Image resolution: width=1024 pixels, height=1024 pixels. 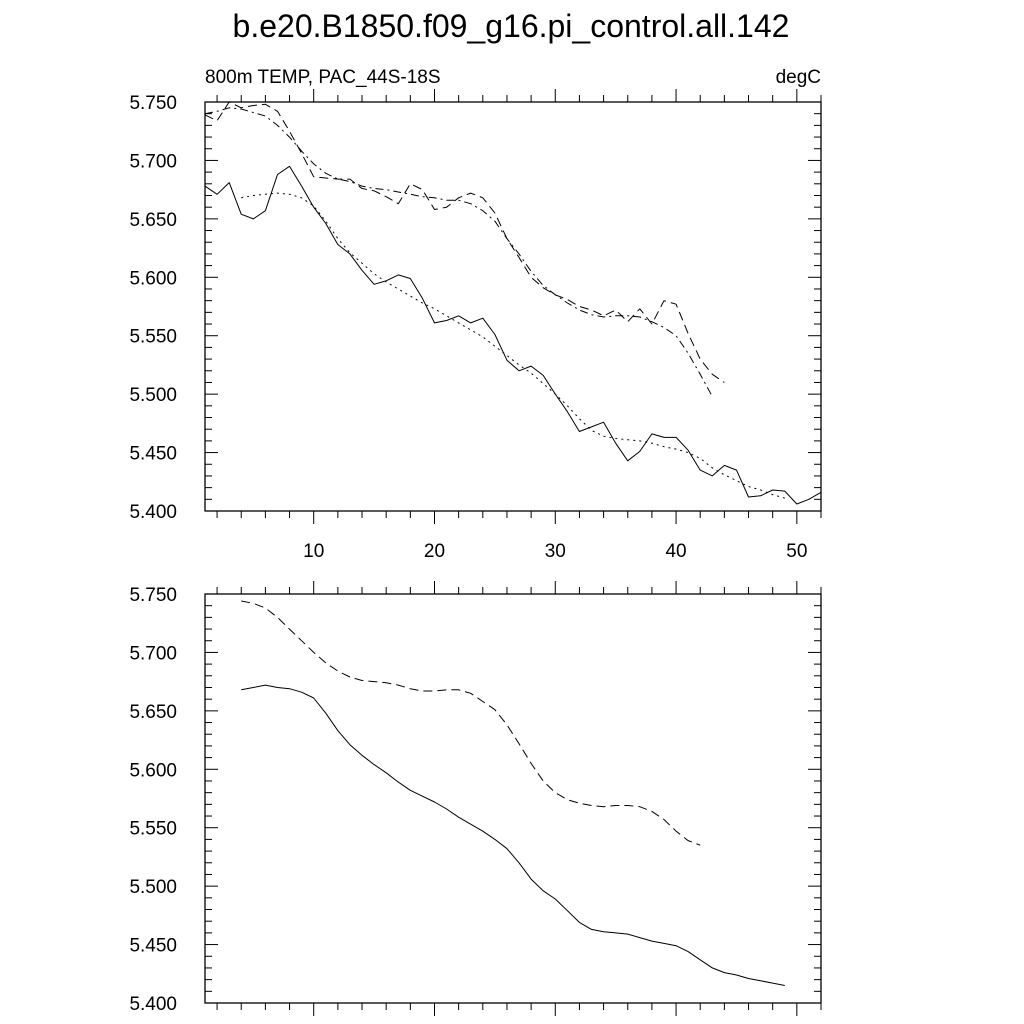 I want to click on x-tick-label: 40, so click(x=675, y=551).